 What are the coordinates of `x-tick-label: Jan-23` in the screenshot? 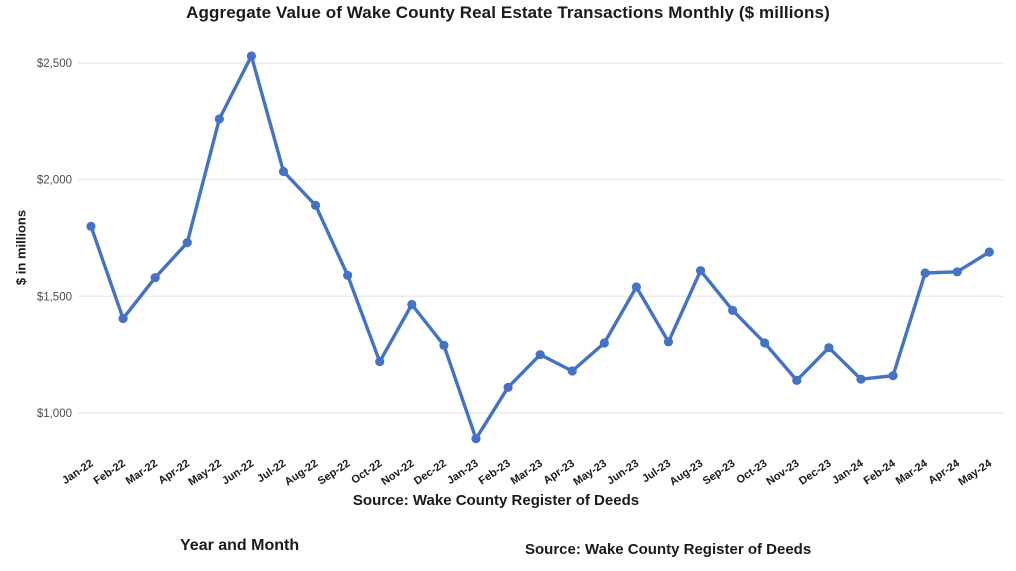 It's located at (463, 472).